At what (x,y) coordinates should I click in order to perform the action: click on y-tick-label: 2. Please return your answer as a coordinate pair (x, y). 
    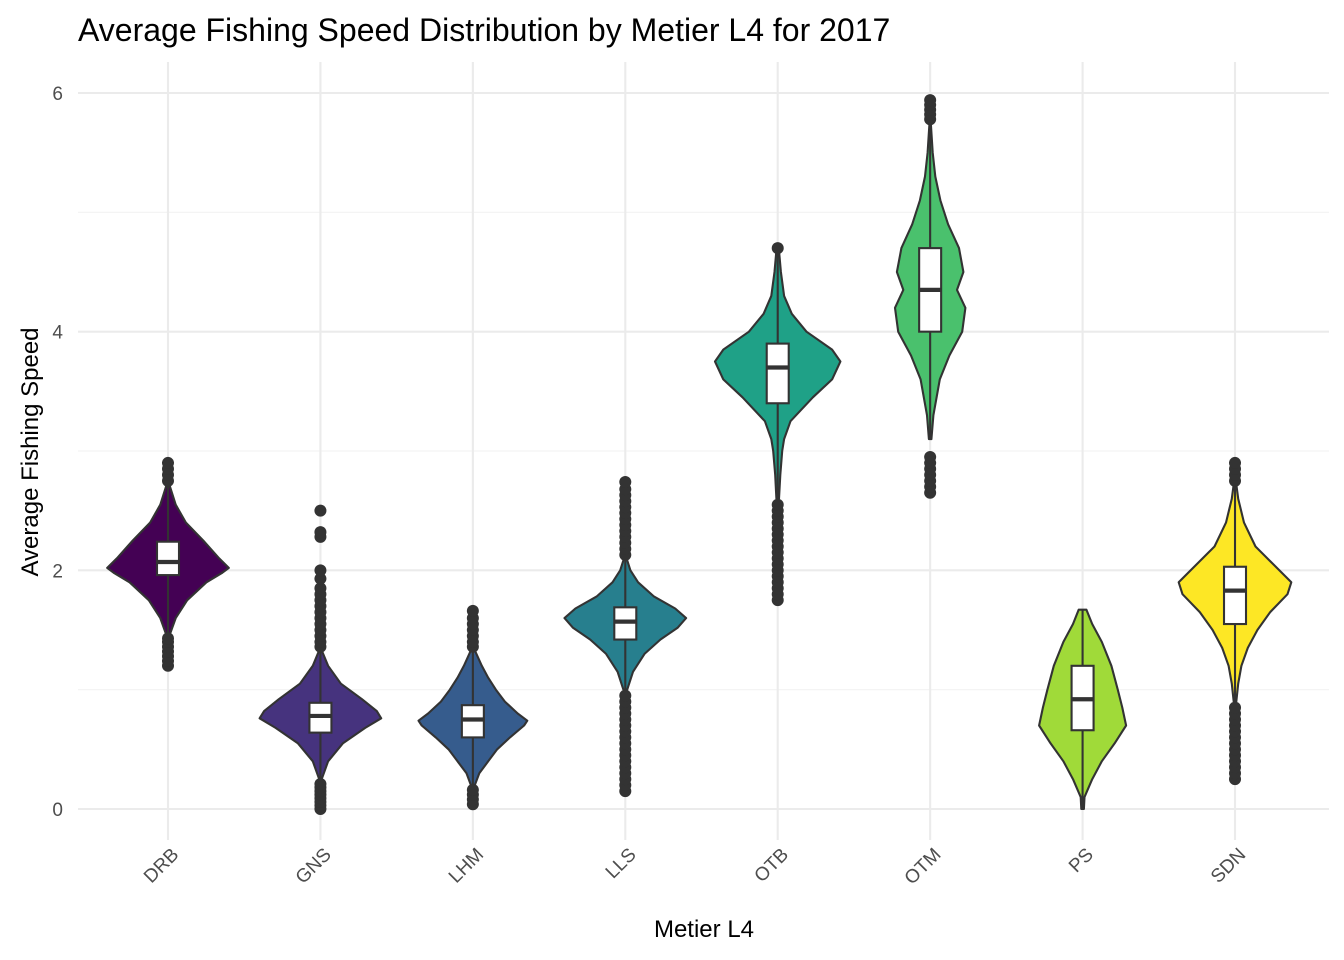
    Looking at the image, I should click on (57, 571).